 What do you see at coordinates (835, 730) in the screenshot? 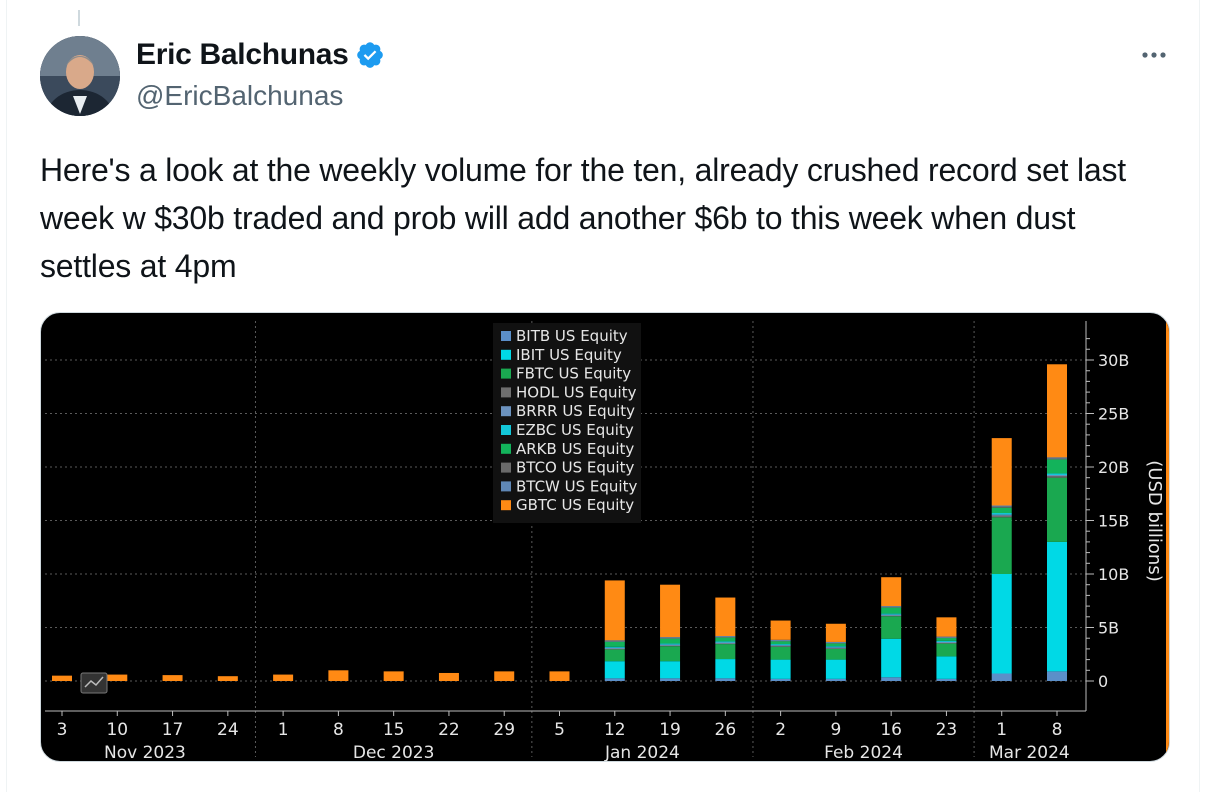
I see `x-tick-label: 9` at bounding box center [835, 730].